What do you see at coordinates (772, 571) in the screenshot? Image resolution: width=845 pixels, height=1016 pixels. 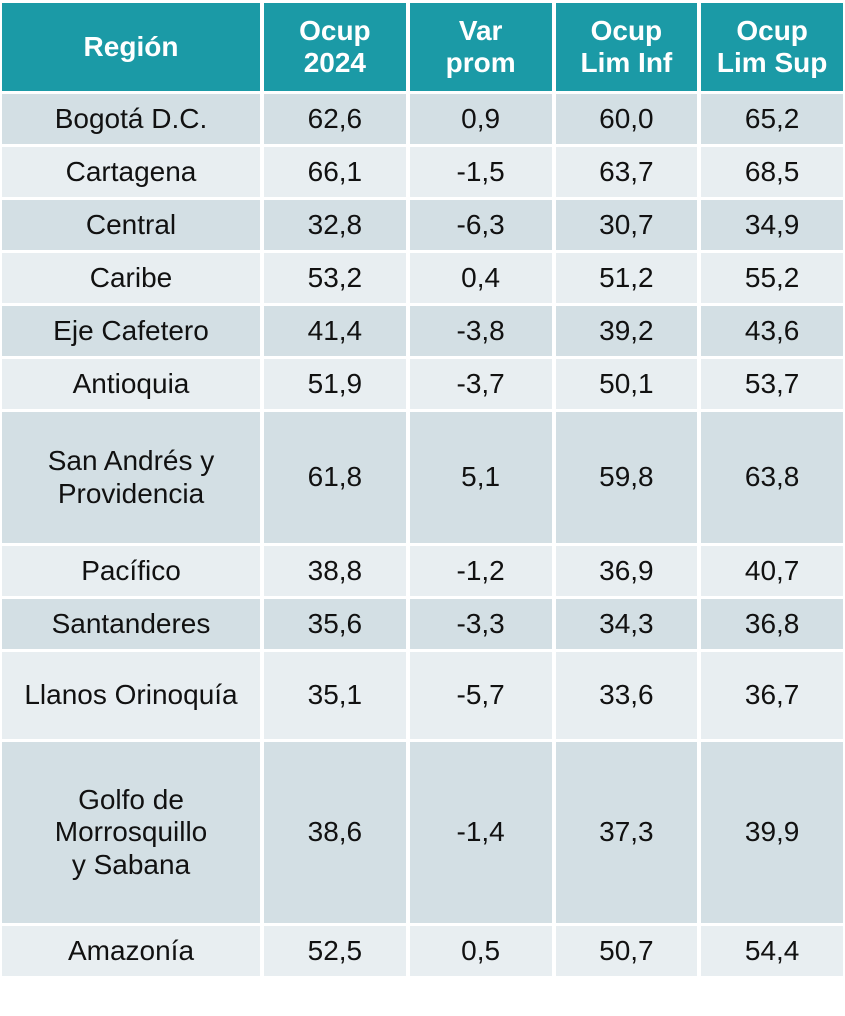 I see `value-cell: 40,7` at bounding box center [772, 571].